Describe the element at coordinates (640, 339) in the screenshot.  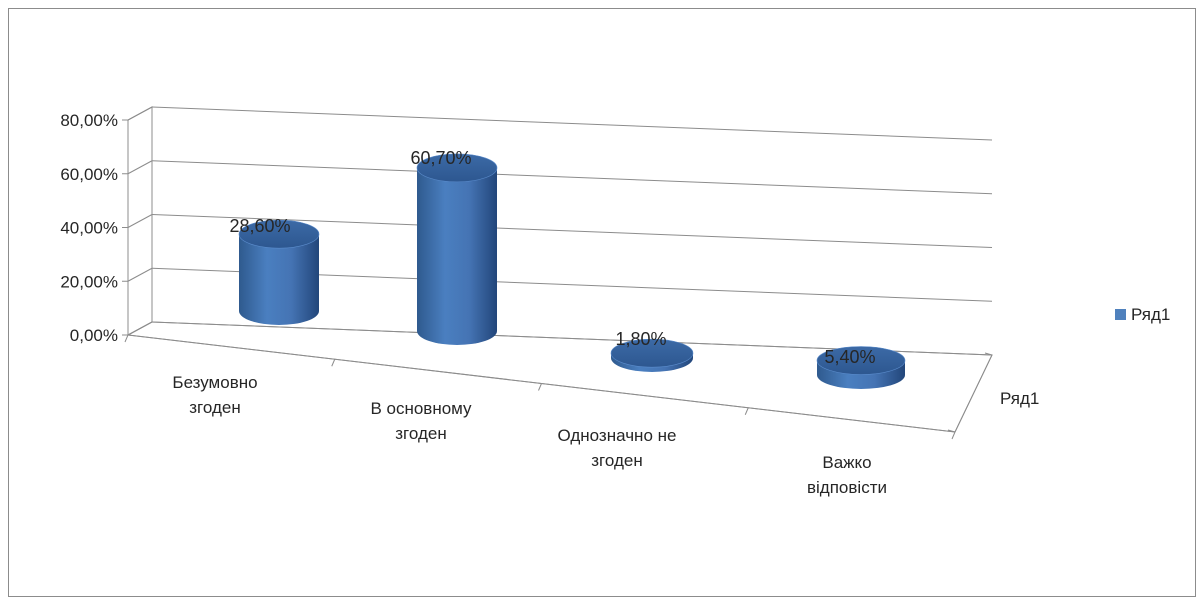
I see `data-label: 1,80%` at that location.